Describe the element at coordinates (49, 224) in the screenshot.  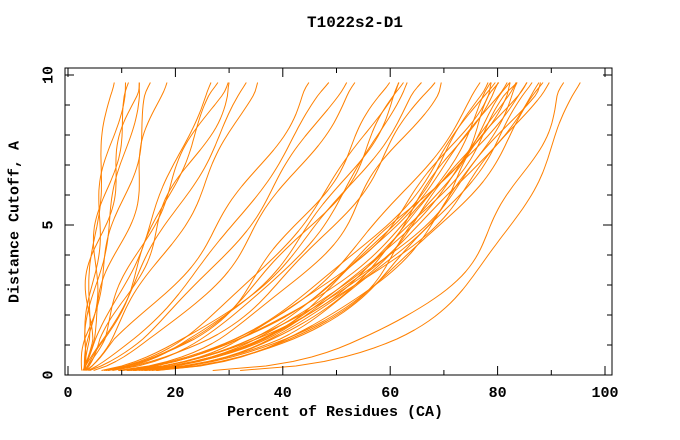
I see `y-tick-label: 5` at that location.